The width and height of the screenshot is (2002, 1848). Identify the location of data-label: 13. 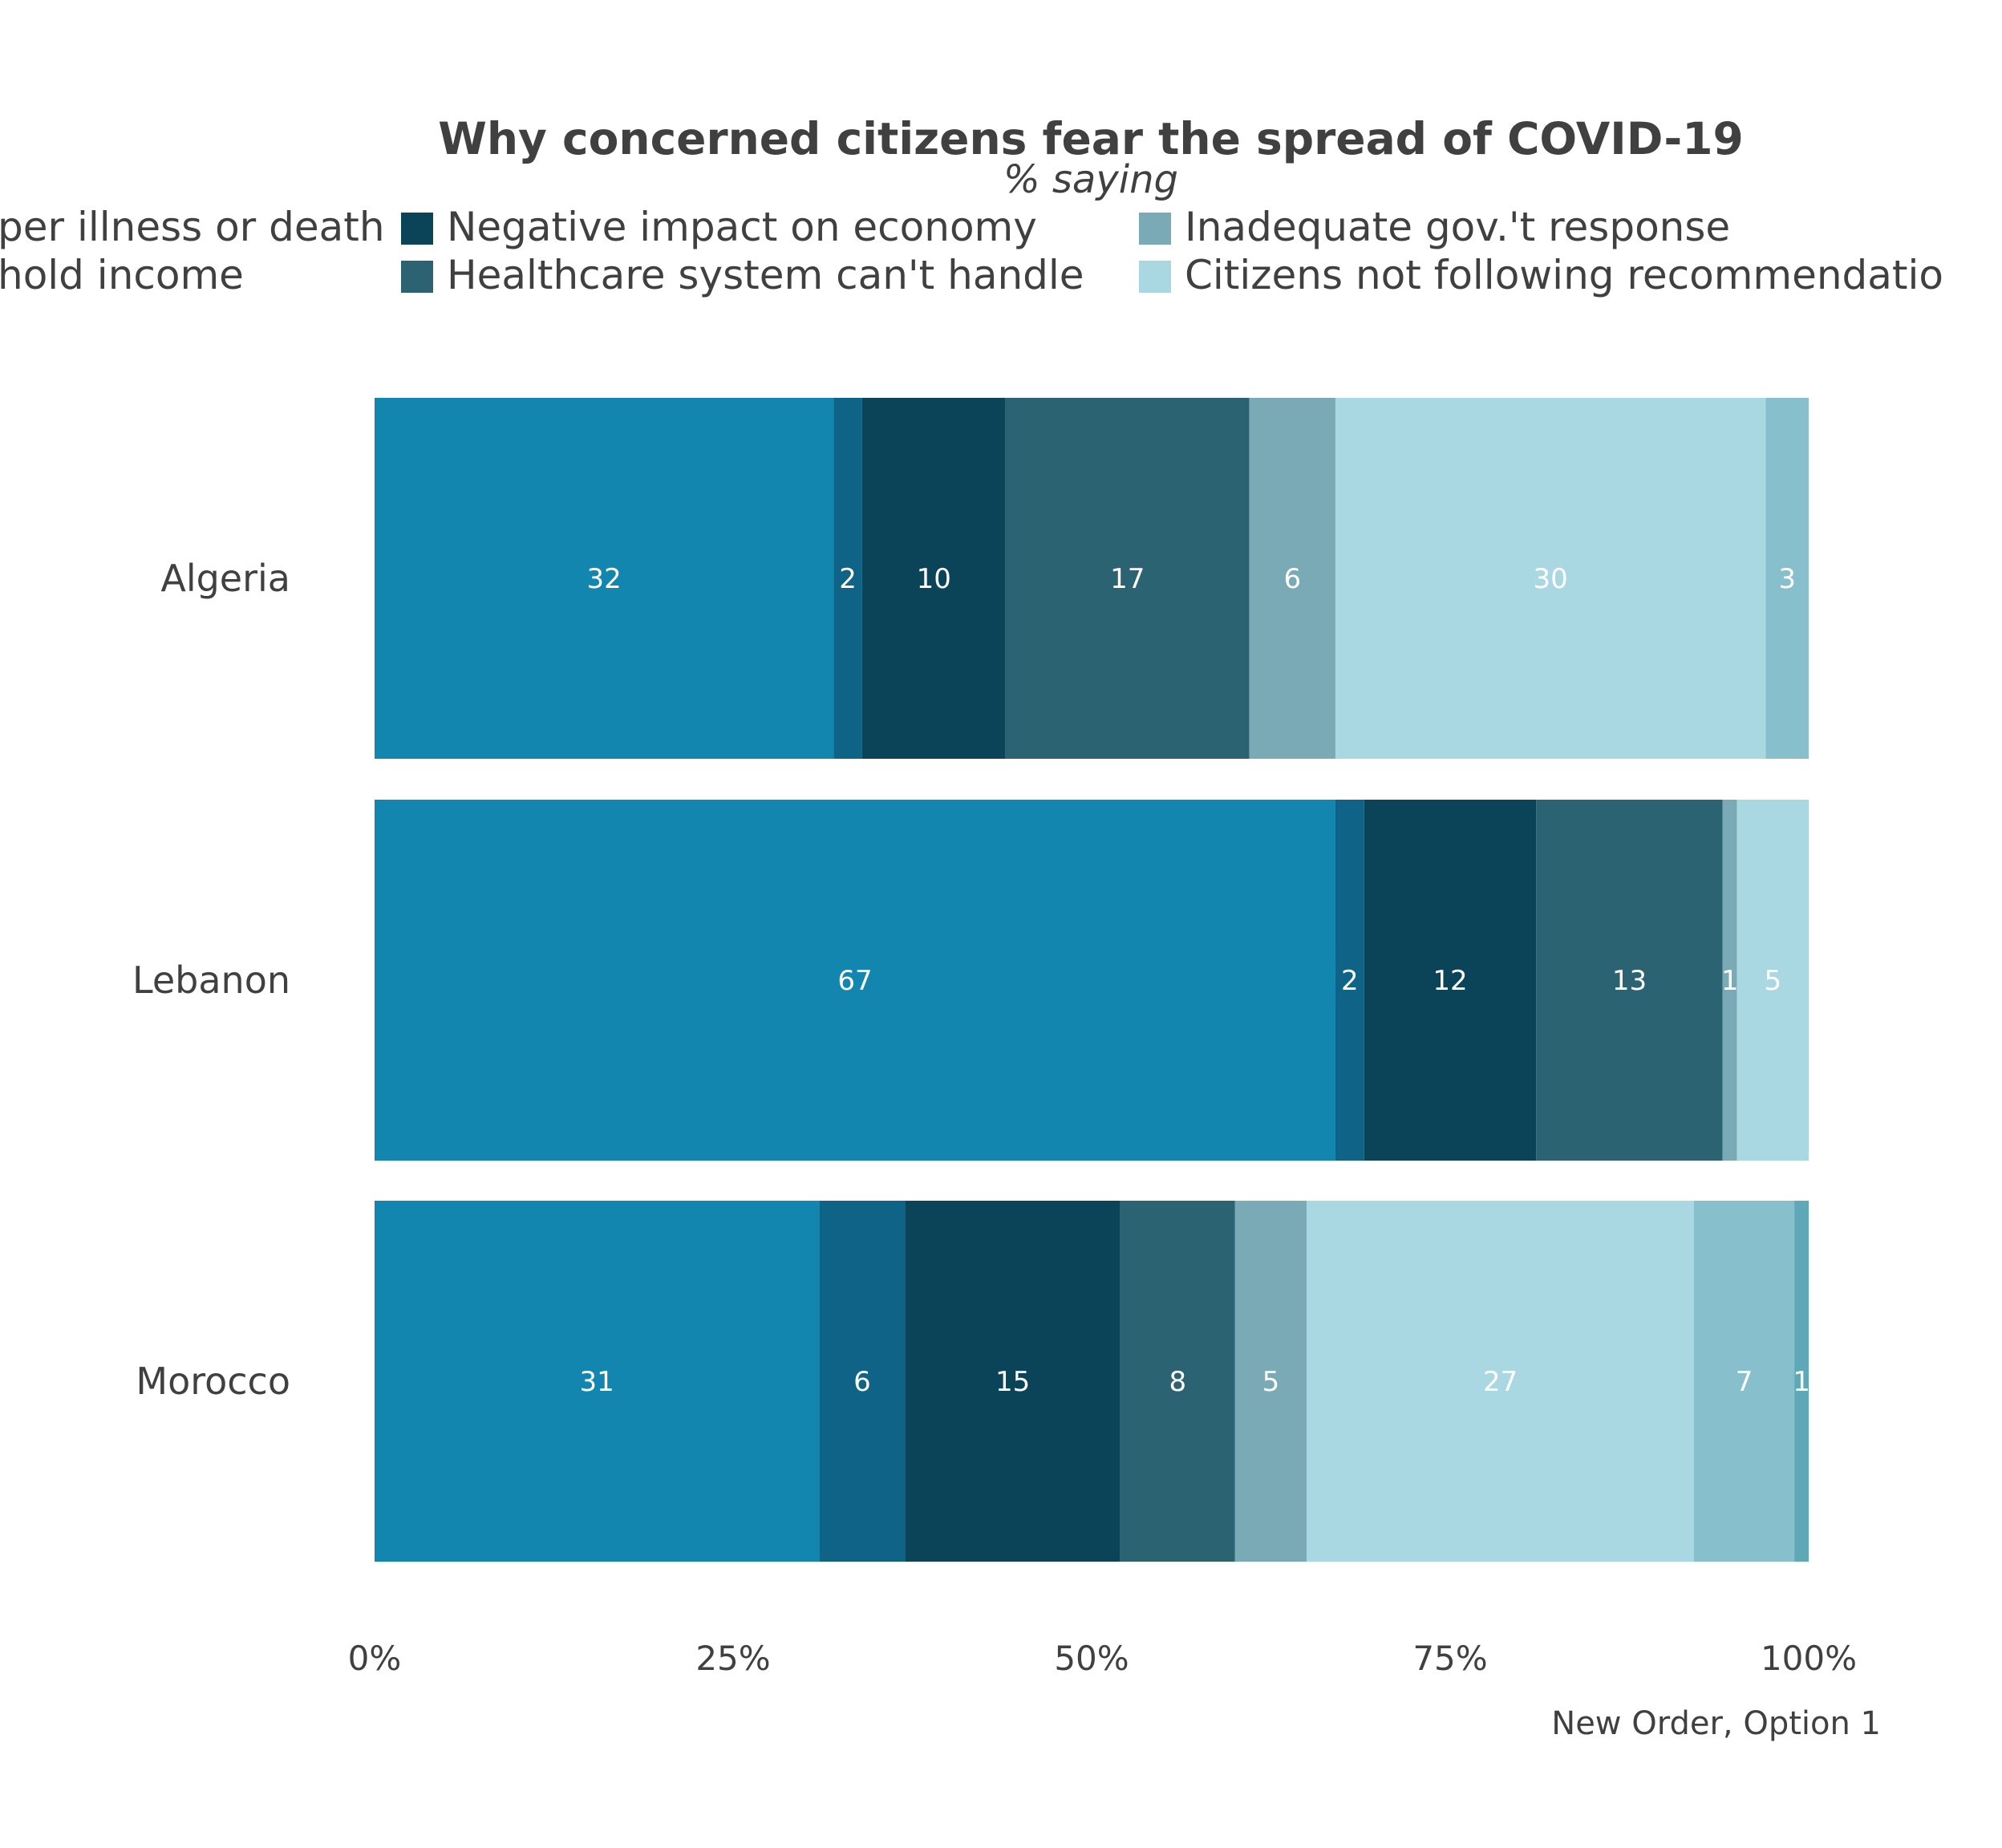
(1630, 981).